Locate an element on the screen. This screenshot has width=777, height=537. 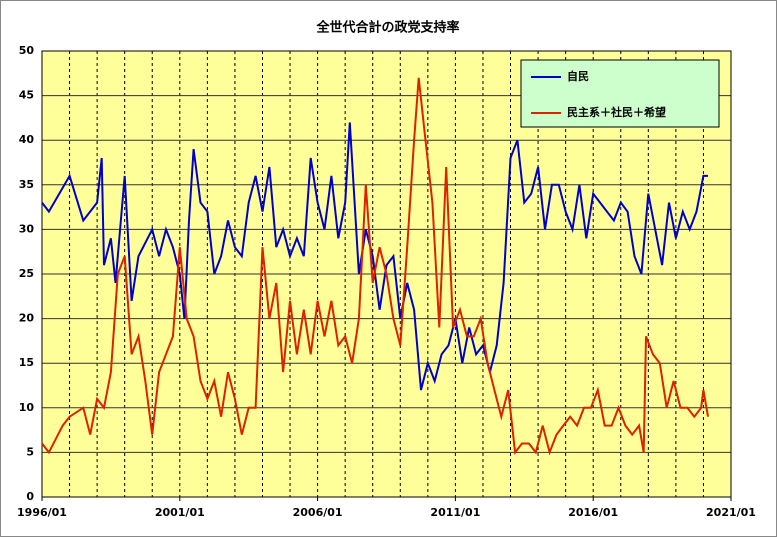
y-tick-label: 20 is located at coordinates (27, 318).